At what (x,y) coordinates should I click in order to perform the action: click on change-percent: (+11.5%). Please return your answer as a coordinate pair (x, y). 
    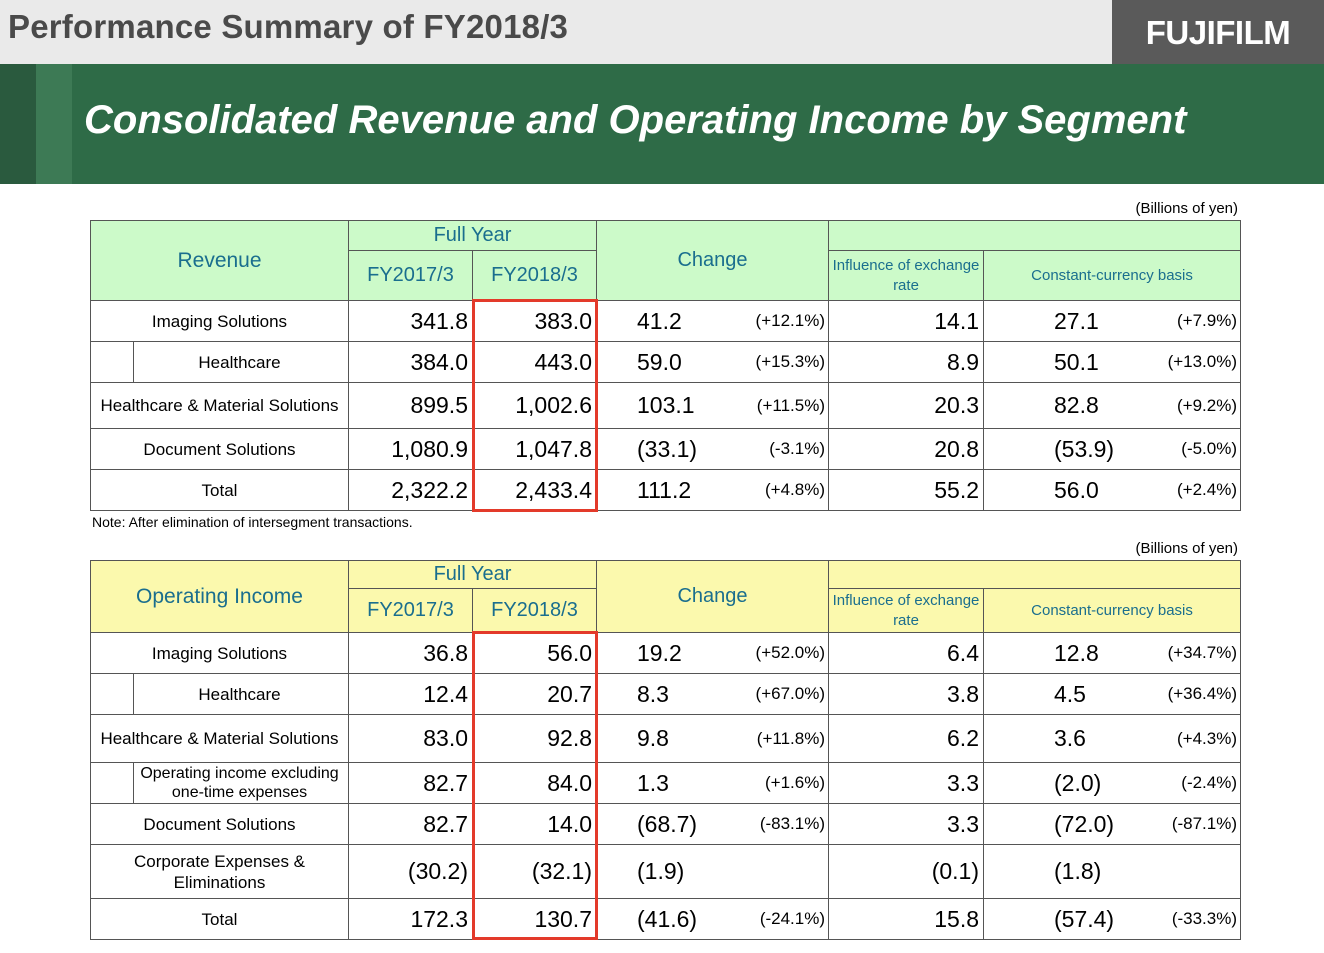
    Looking at the image, I should click on (790, 405).